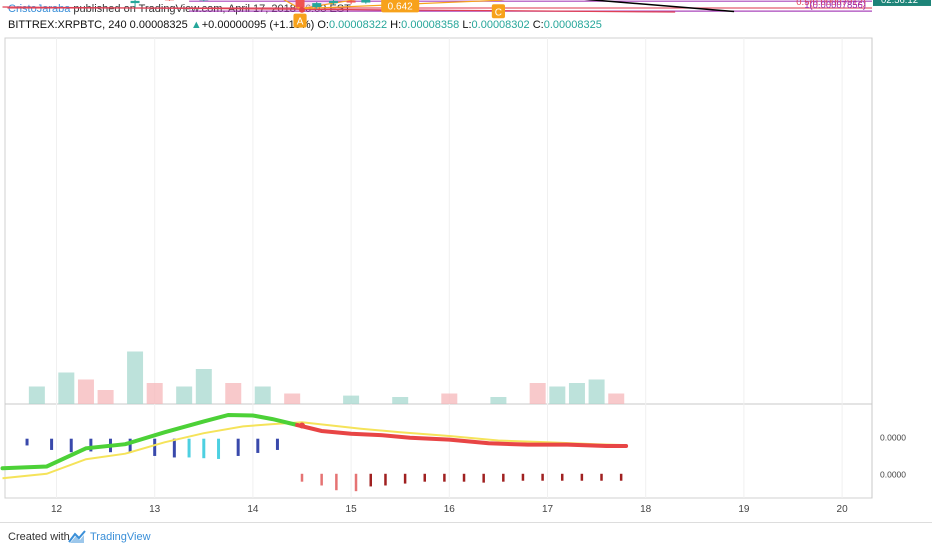 The image size is (932, 551). What do you see at coordinates (548, 509) in the screenshot?
I see `x-tick-label: 17` at bounding box center [548, 509].